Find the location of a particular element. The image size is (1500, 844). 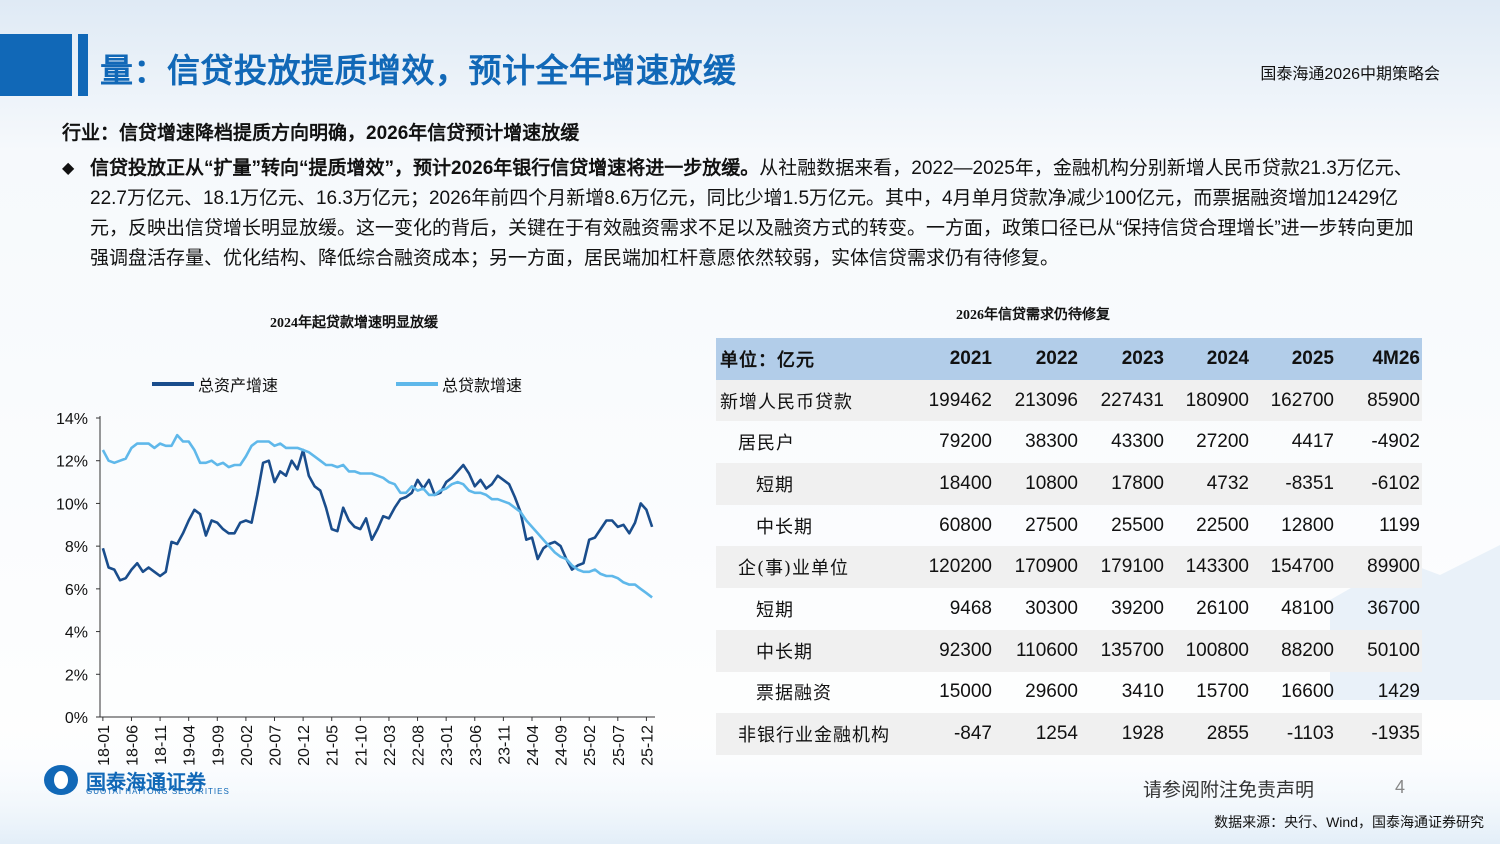

table-cell: 3410 is located at coordinates (1142, 692).